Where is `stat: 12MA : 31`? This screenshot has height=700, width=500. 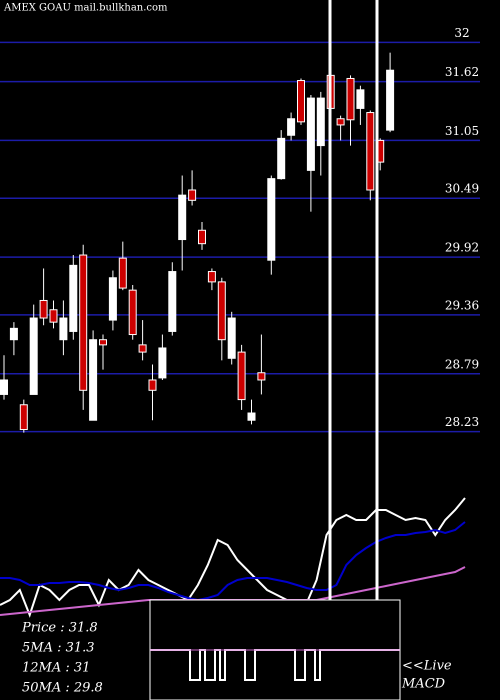 stat: 12MA : 31 is located at coordinates (56, 668).